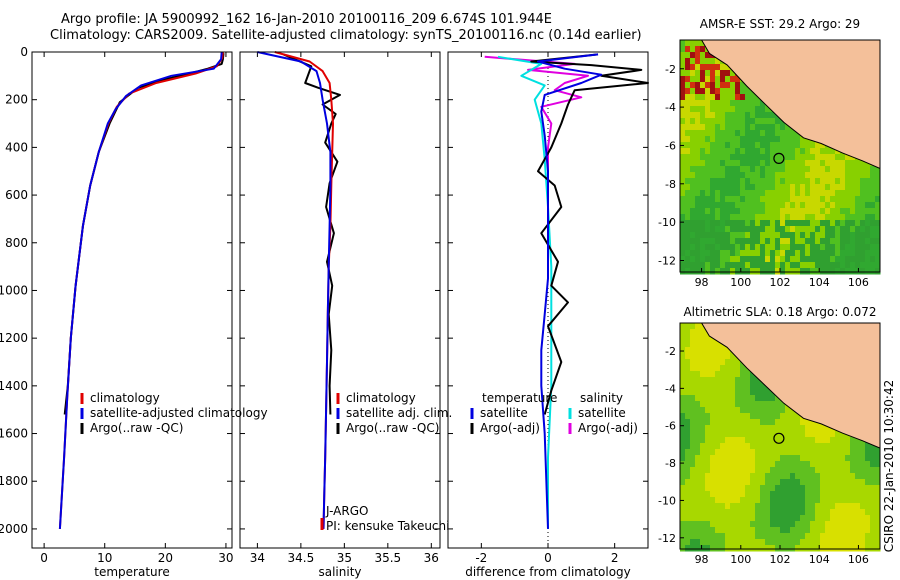  What do you see at coordinates (615, 558) in the screenshot?
I see `panel-difference-xtick-label: 2` at bounding box center [615, 558].